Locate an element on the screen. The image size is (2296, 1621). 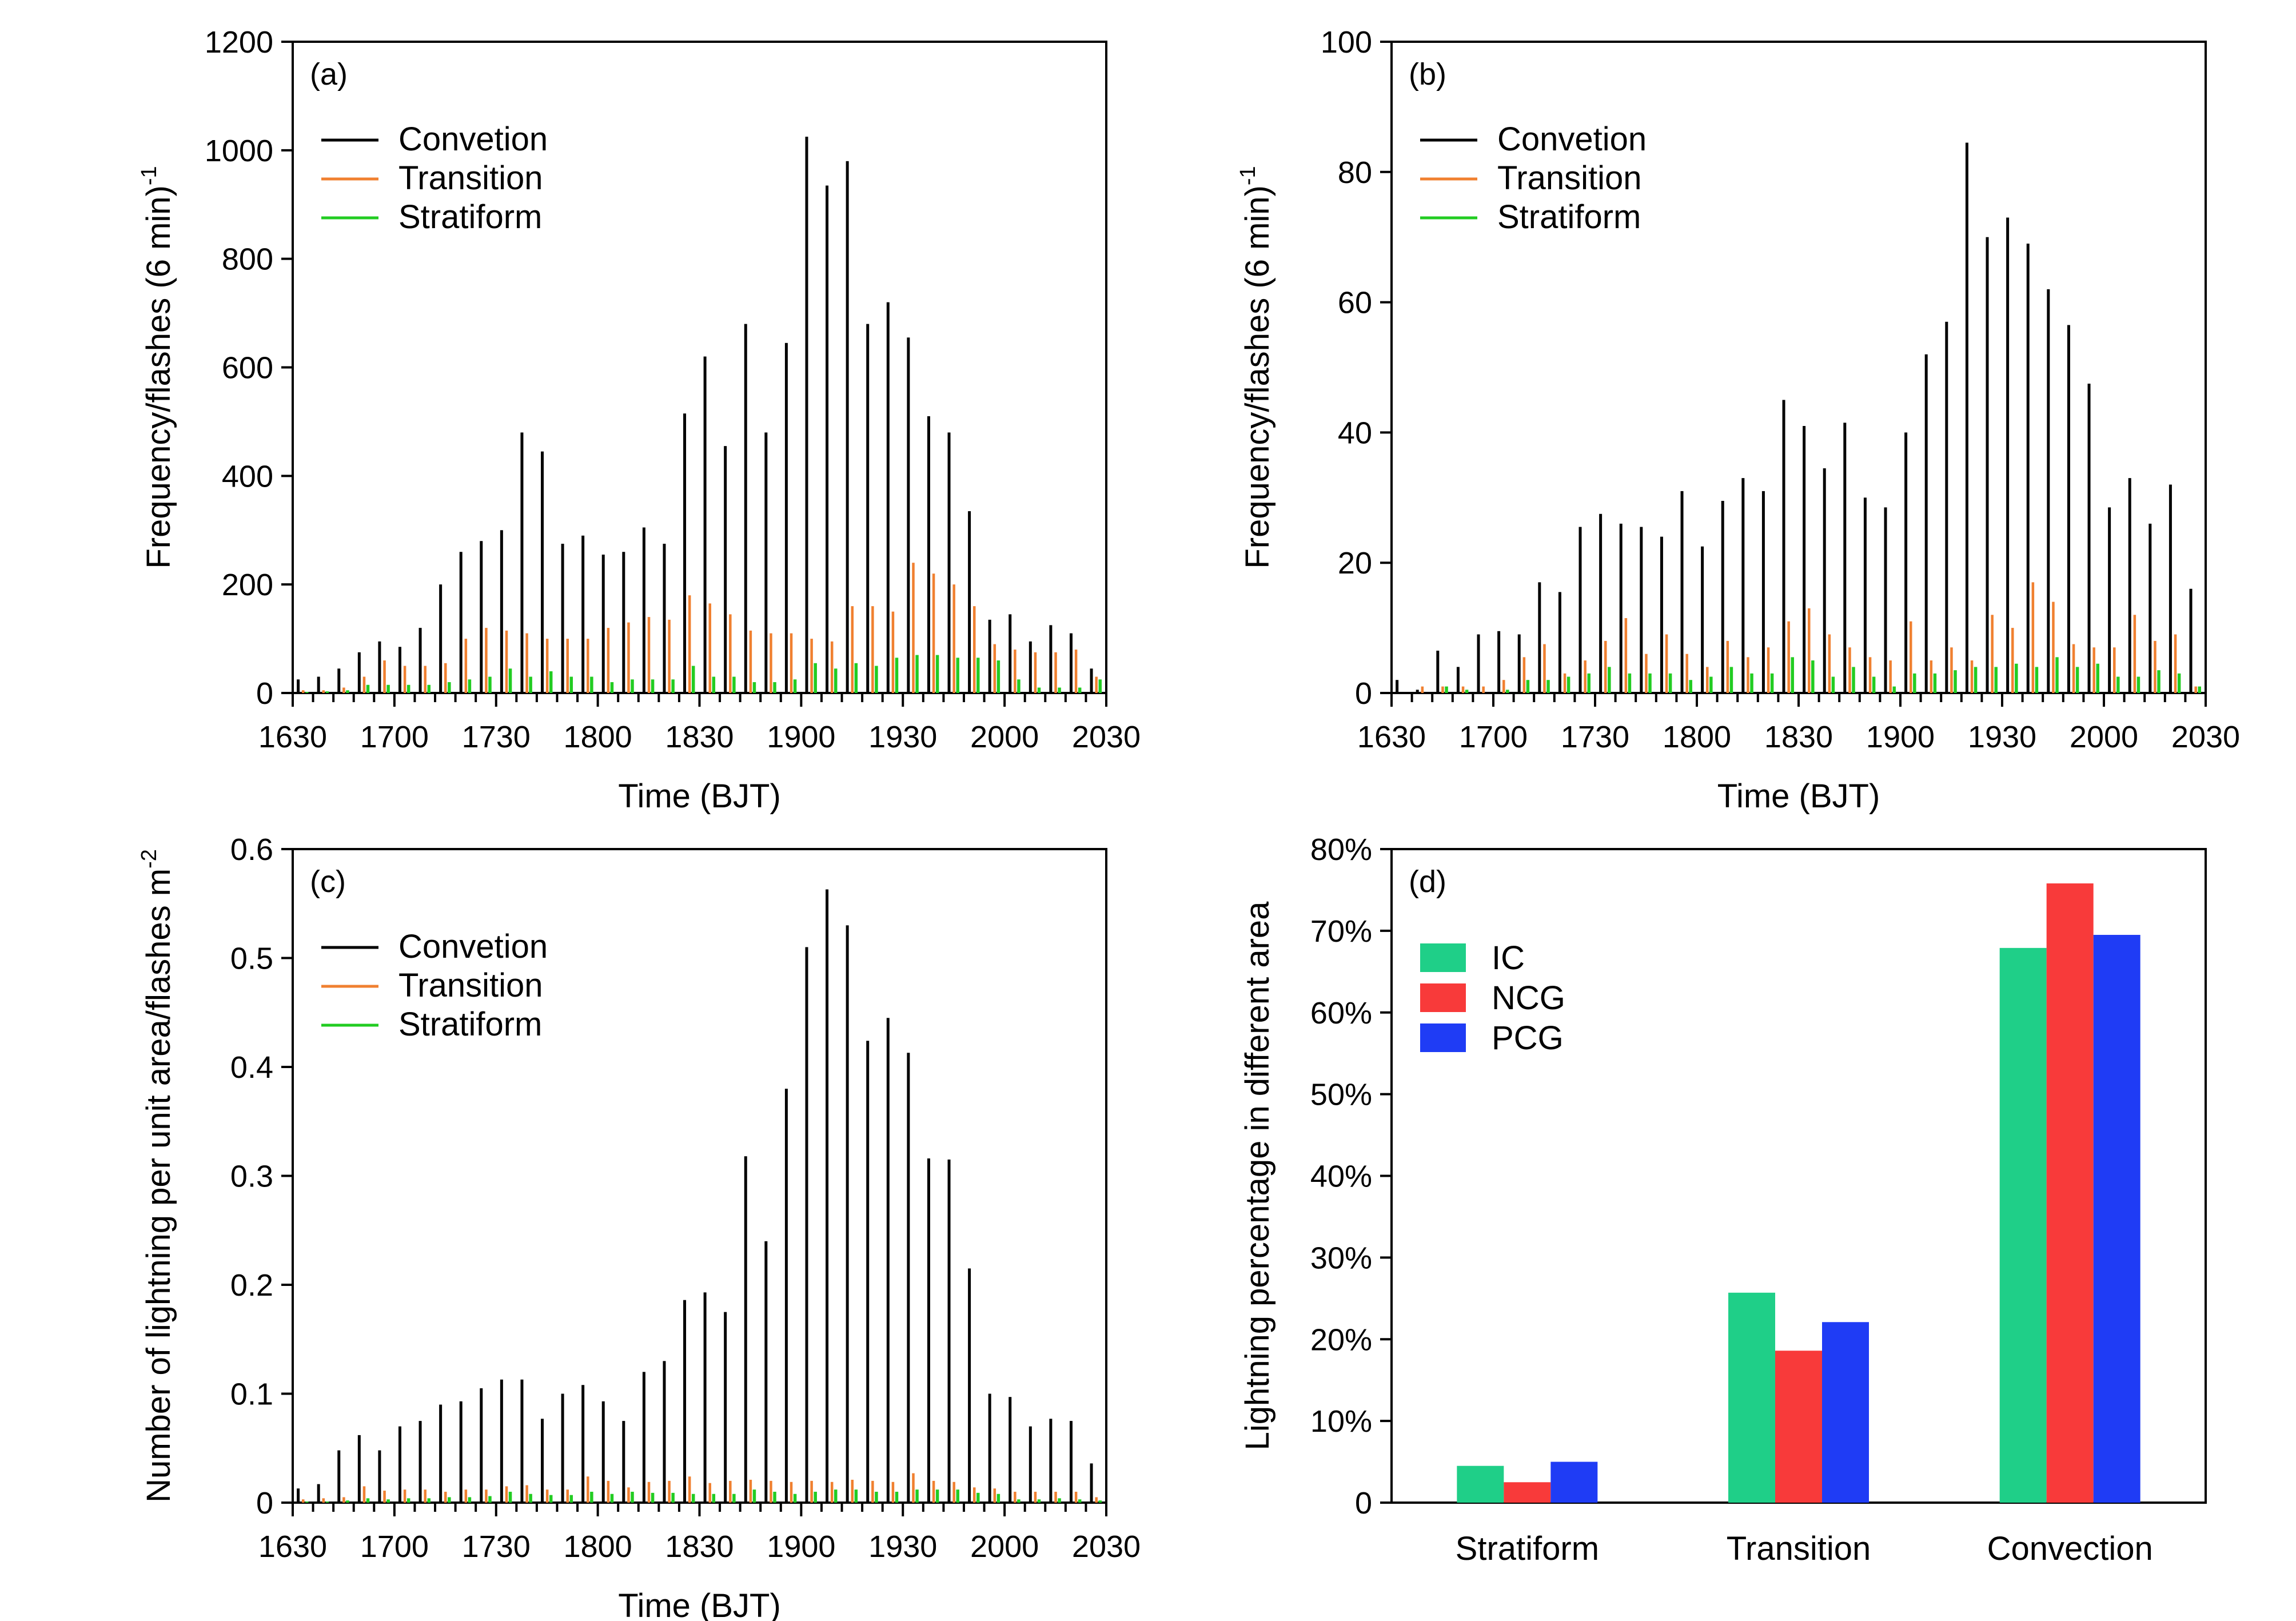
bar-ncg is located at coordinates (1528, 1492).